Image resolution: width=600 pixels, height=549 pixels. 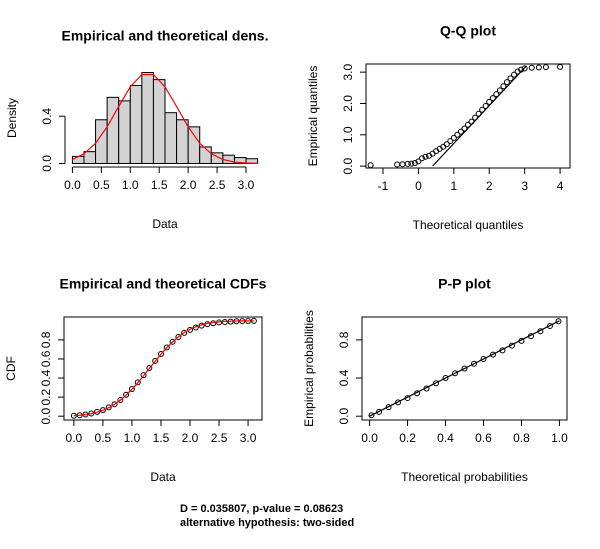 I want to click on x-tick-label: 1, so click(x=453, y=186).